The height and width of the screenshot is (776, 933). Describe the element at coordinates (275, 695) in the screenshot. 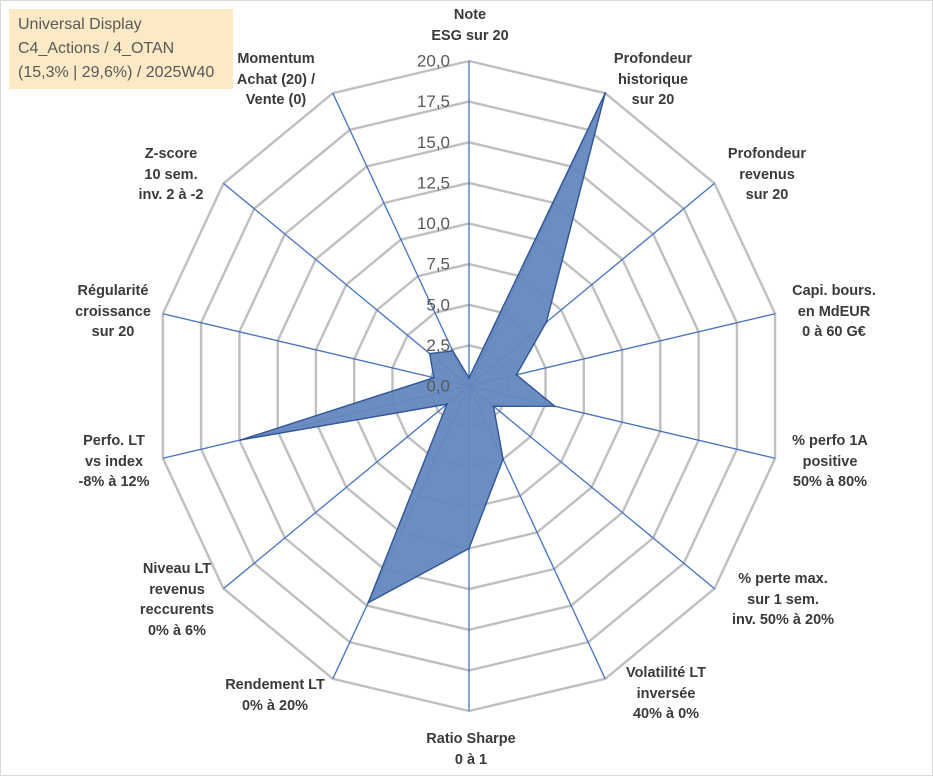

I see `axis-label-rendement-lt: Rendement LT 0% à 20%` at that location.